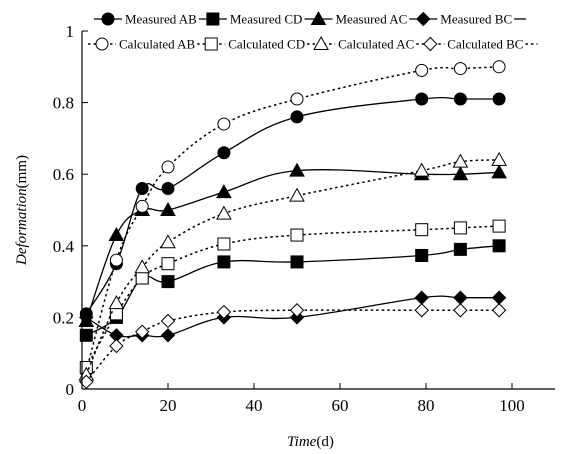 The image size is (570, 454). Describe the element at coordinates (371, 19) in the screenshot. I see `legend-label: Measured AC` at that location.